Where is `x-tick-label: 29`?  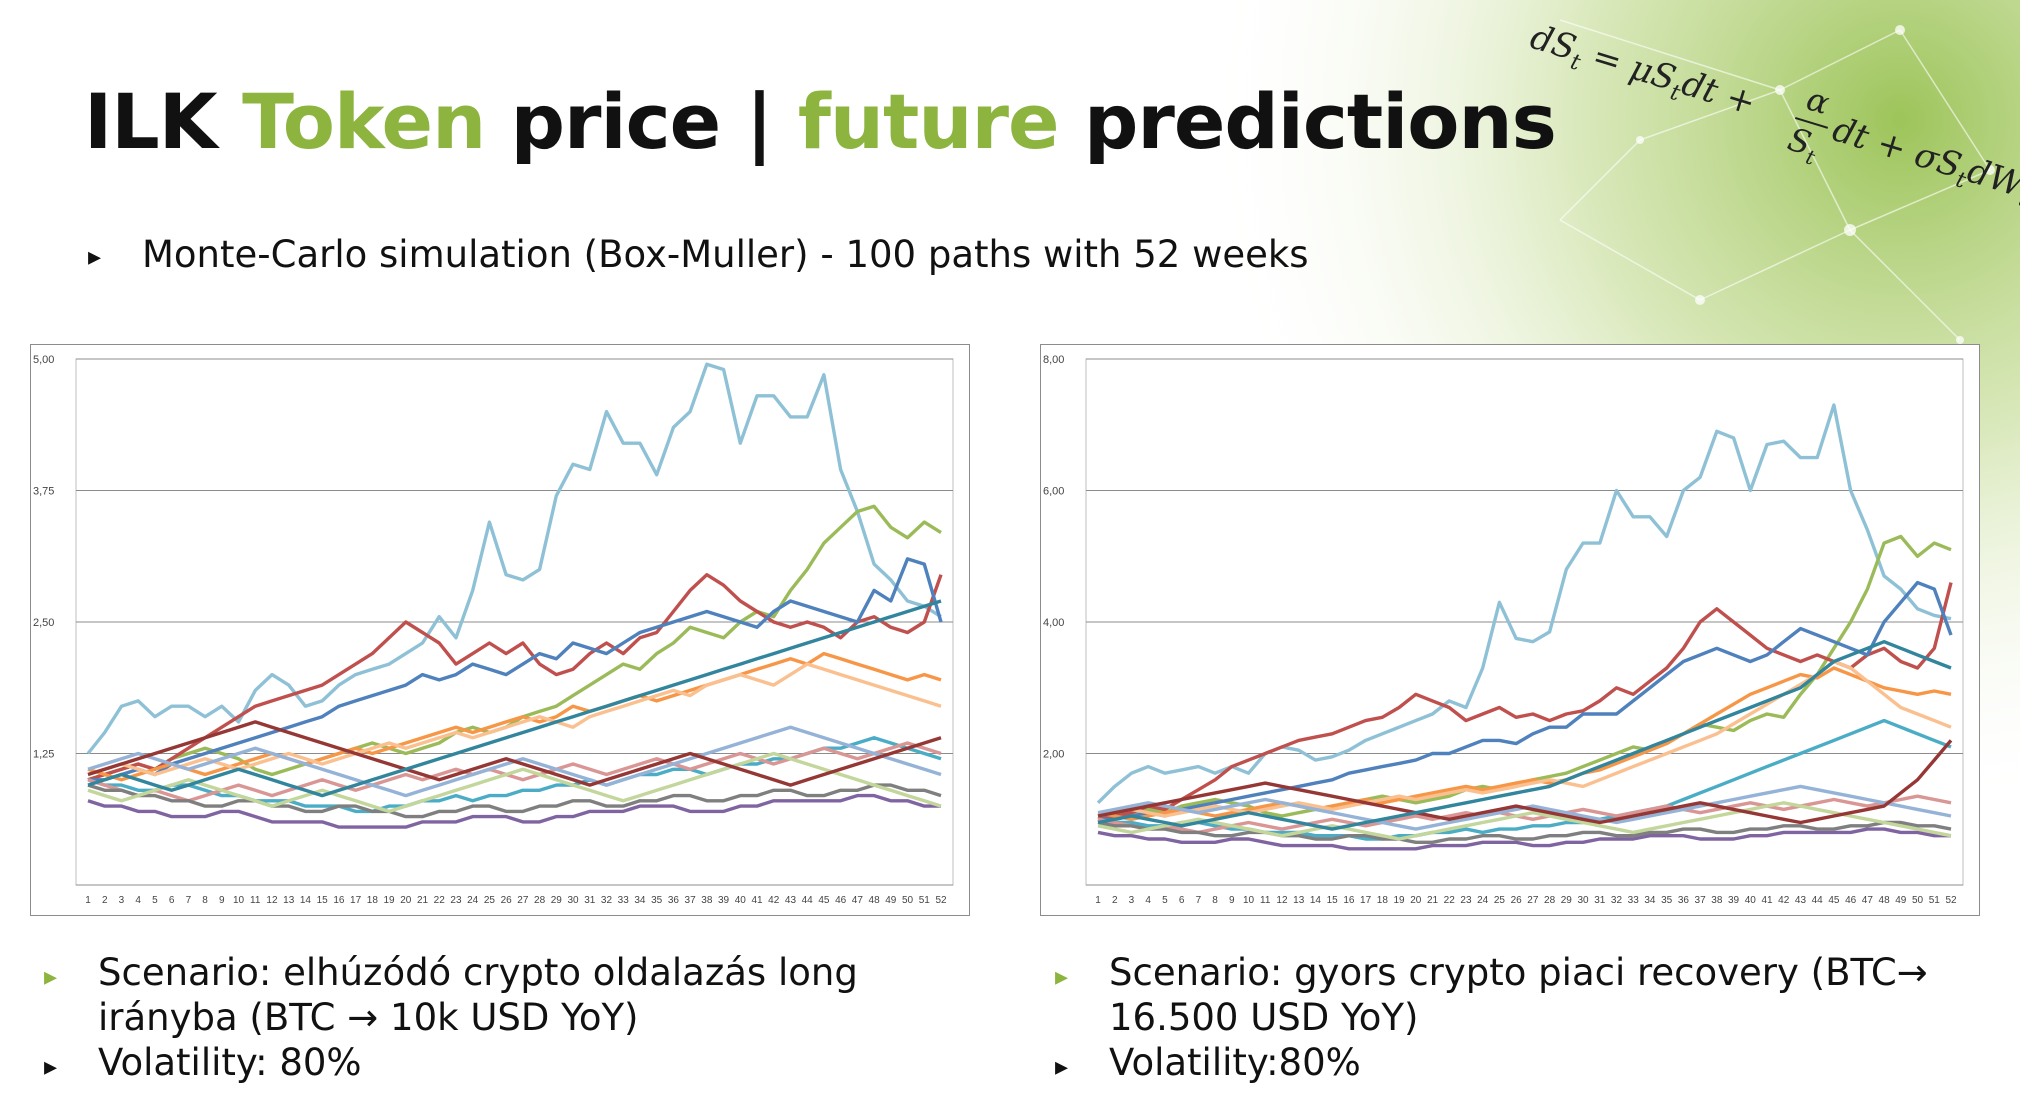 x-tick-label: 29 is located at coordinates (557, 900).